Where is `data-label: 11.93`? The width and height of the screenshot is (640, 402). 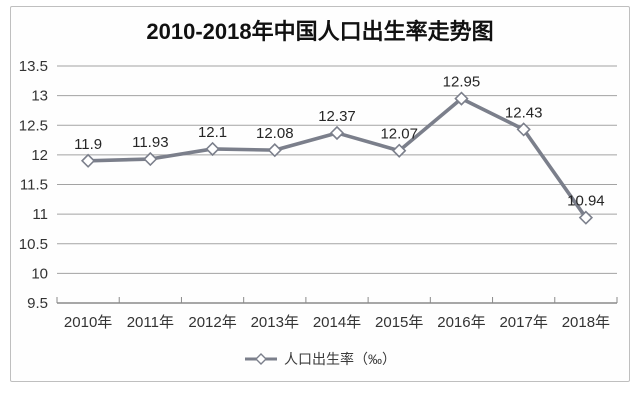
data-label: 11.93 is located at coordinates (150, 142).